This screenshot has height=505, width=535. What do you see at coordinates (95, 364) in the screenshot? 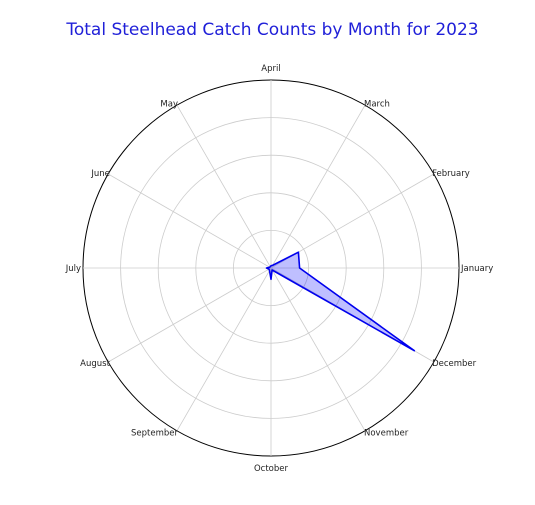
I see `month-label-august: August` at bounding box center [95, 364].